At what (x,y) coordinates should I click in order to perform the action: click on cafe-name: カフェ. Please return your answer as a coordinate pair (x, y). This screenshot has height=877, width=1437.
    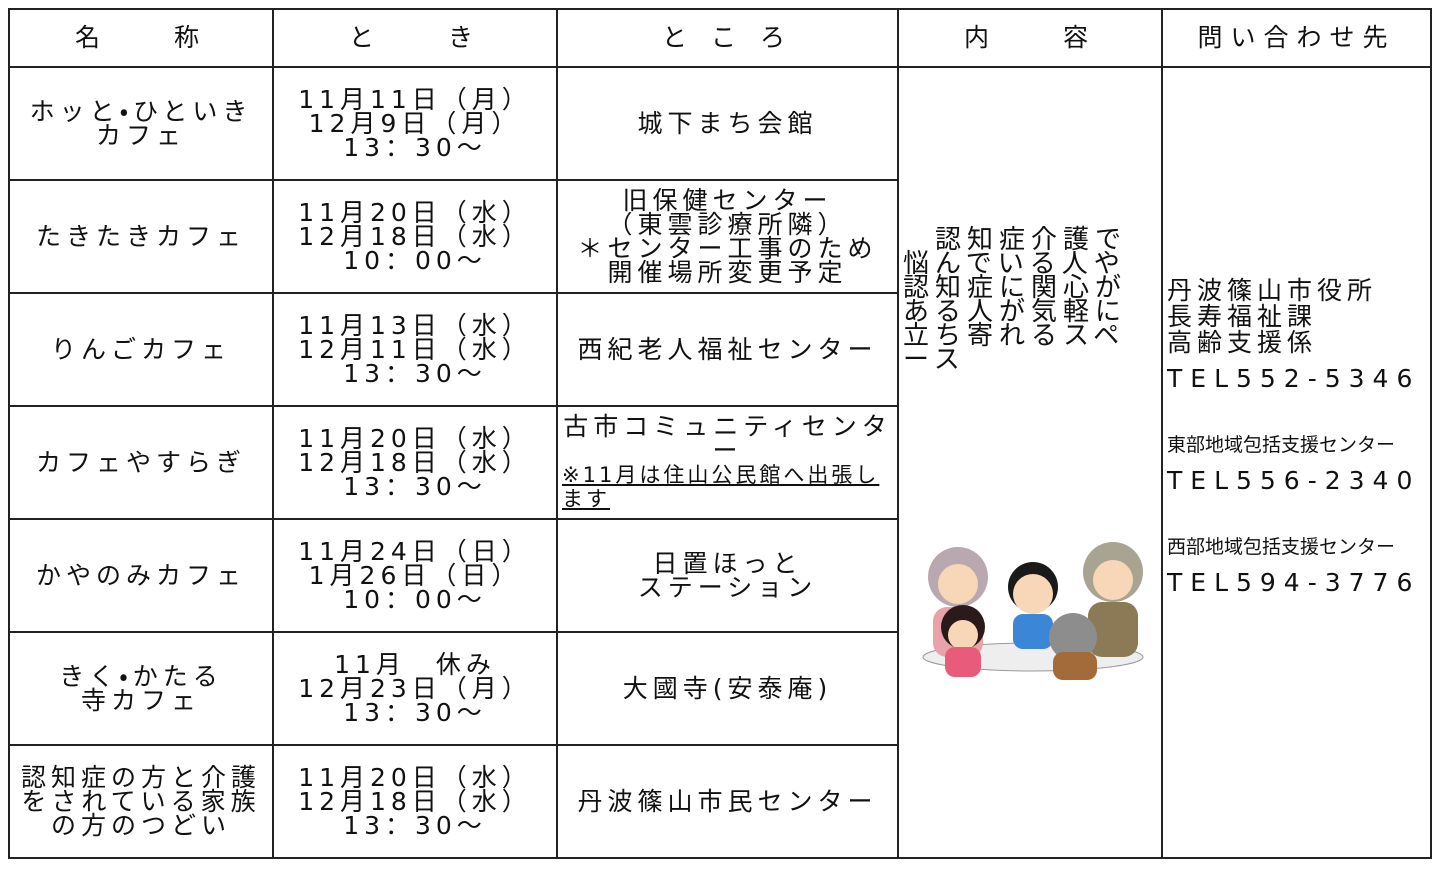
    Looking at the image, I should click on (140, 135).